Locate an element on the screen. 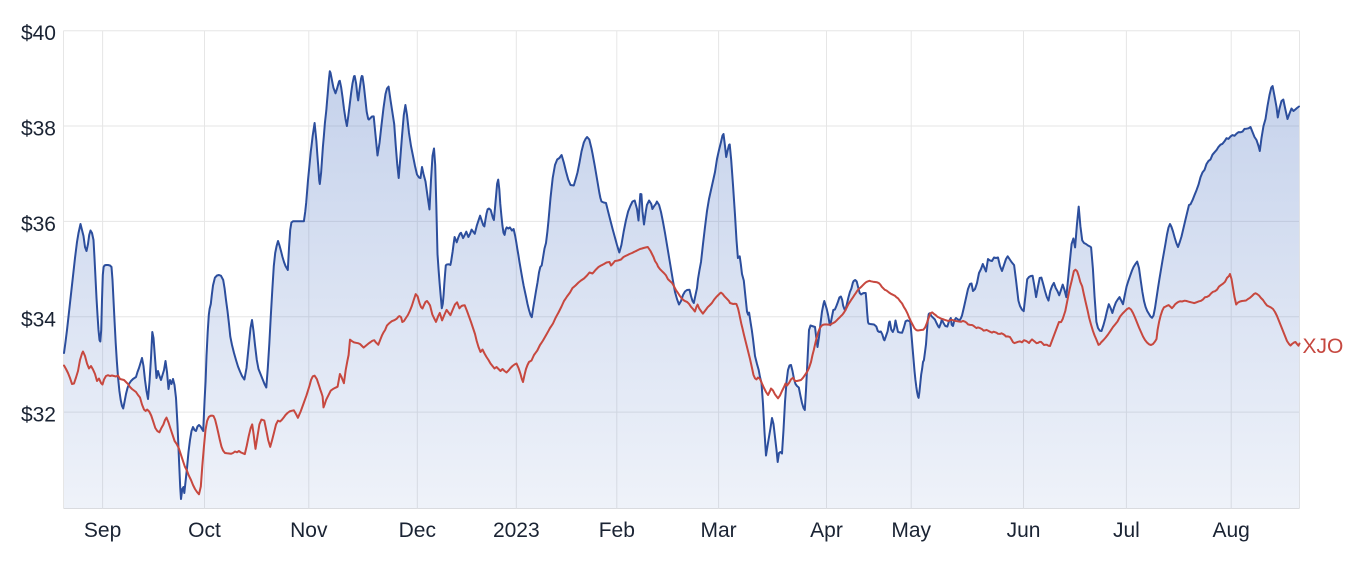 The width and height of the screenshot is (1362, 564). svg-text: Oct is located at coordinates (204, 530).